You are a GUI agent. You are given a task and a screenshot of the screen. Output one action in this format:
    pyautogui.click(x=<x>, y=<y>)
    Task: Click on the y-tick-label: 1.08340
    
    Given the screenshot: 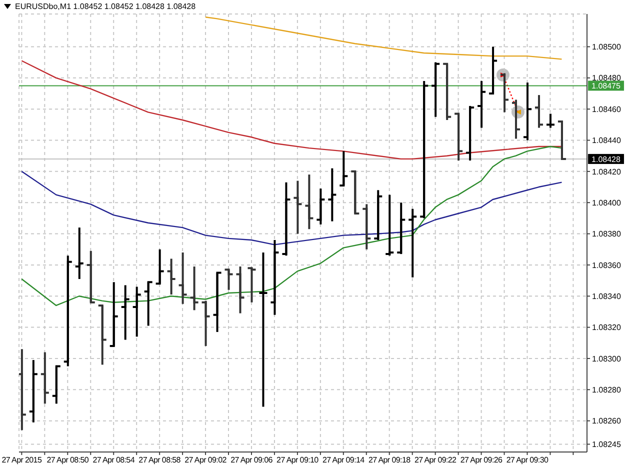 What is the action you would take?
    pyautogui.click(x=607, y=296)
    